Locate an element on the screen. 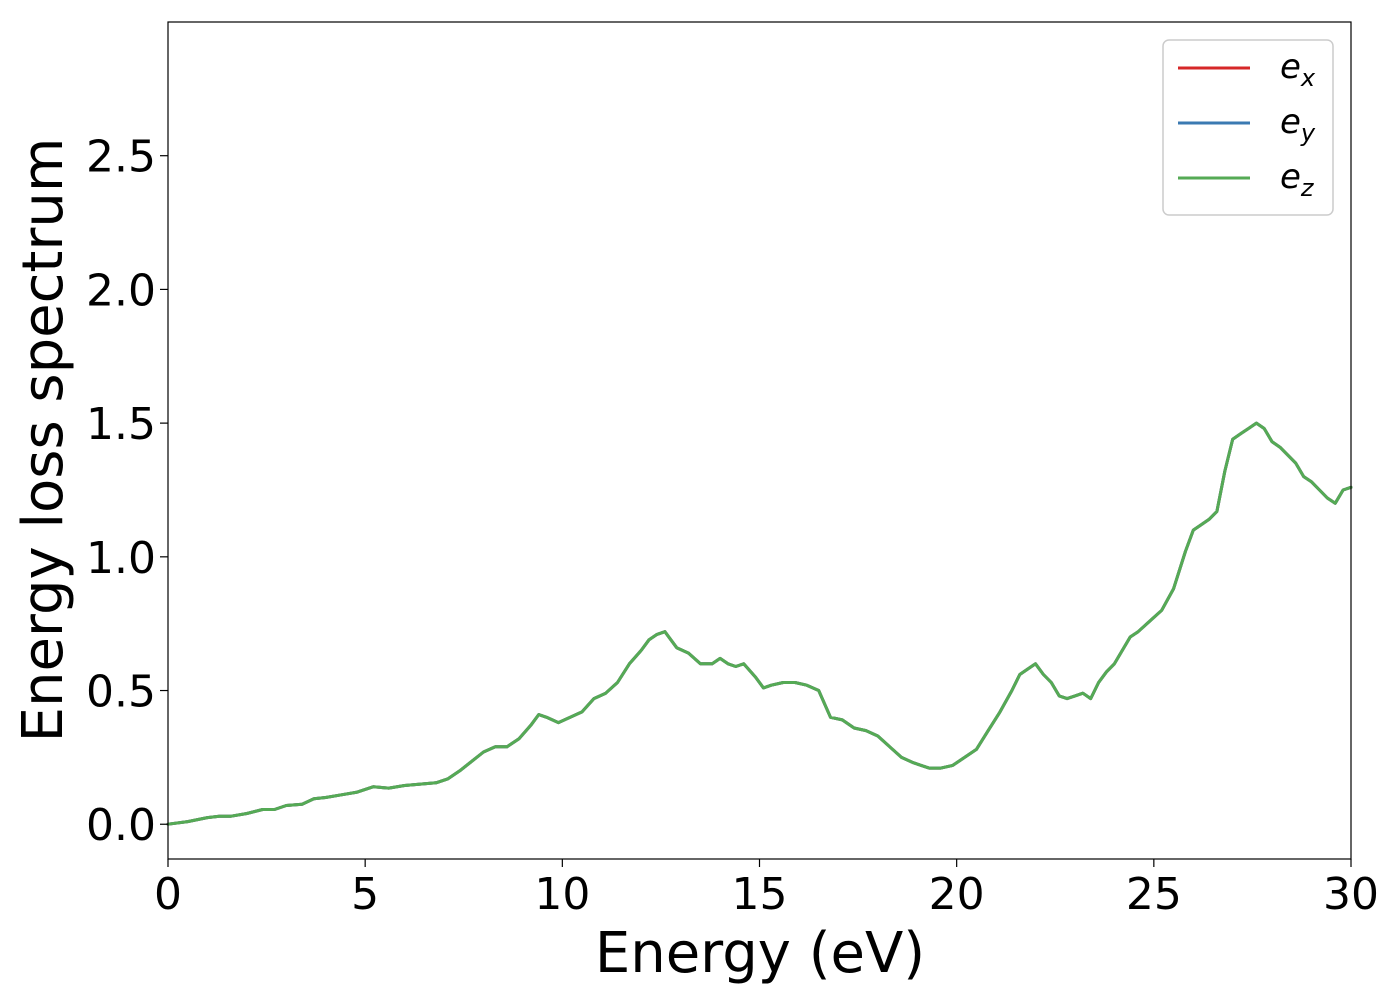 This screenshot has width=1400, height=1000. x-axis-label: Energy (eV) is located at coordinates (760, 953).